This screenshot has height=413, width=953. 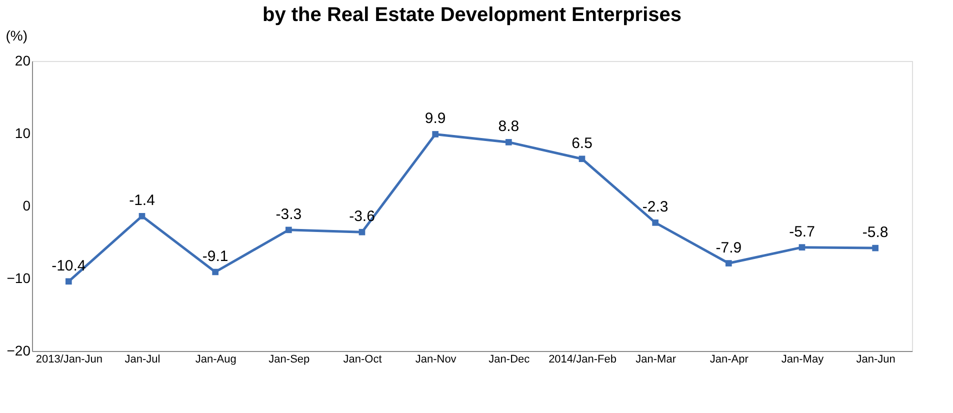 I want to click on x-tick-label: Jan-May, so click(x=802, y=360).